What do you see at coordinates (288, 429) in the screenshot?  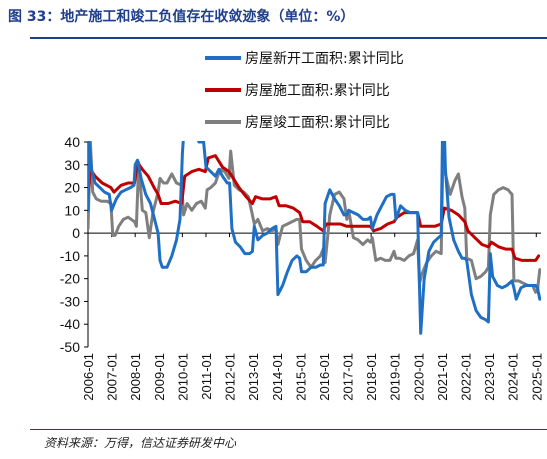 I see `footer-rule` at bounding box center [288, 429].